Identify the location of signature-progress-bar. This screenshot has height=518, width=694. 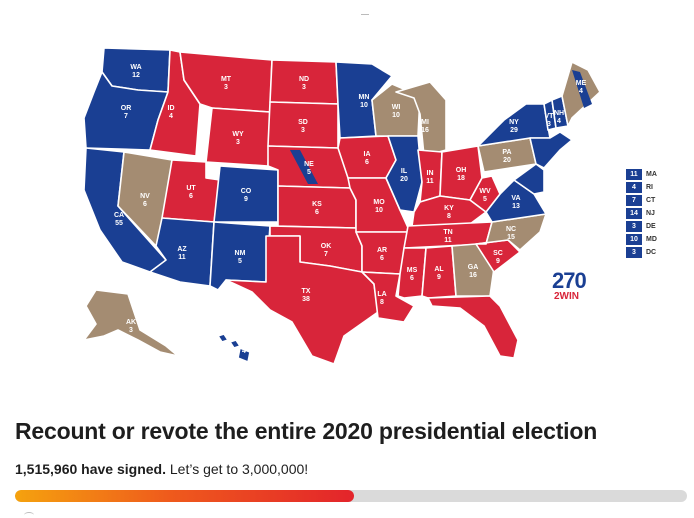
(351, 496).